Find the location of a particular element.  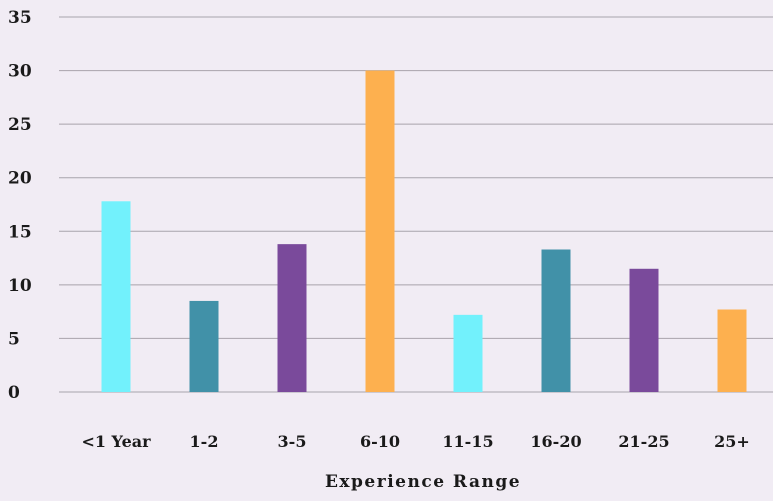

y-tick-label: 20 is located at coordinates (20, 179).